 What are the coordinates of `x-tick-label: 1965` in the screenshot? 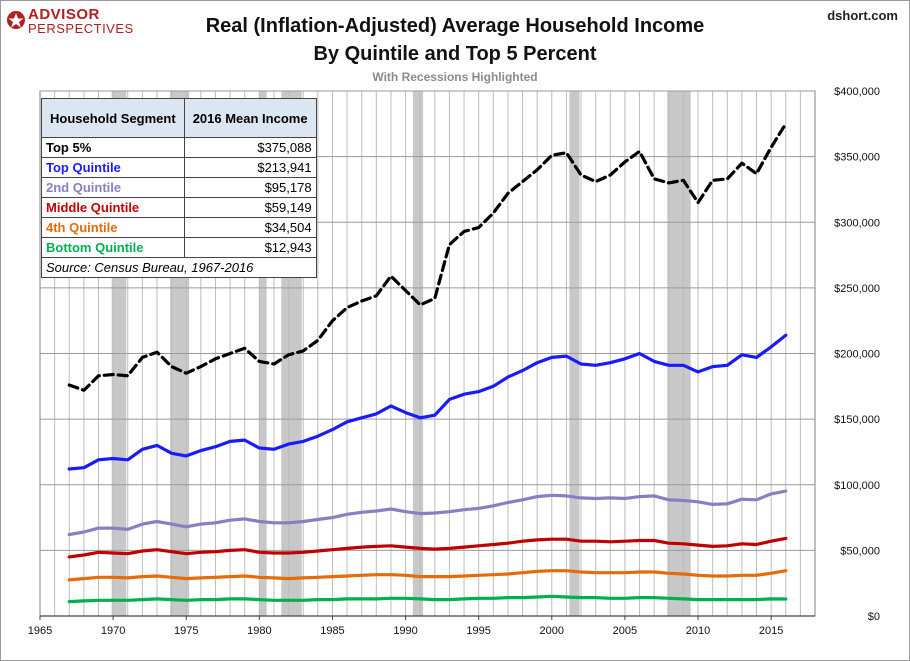 It's located at (40, 631).